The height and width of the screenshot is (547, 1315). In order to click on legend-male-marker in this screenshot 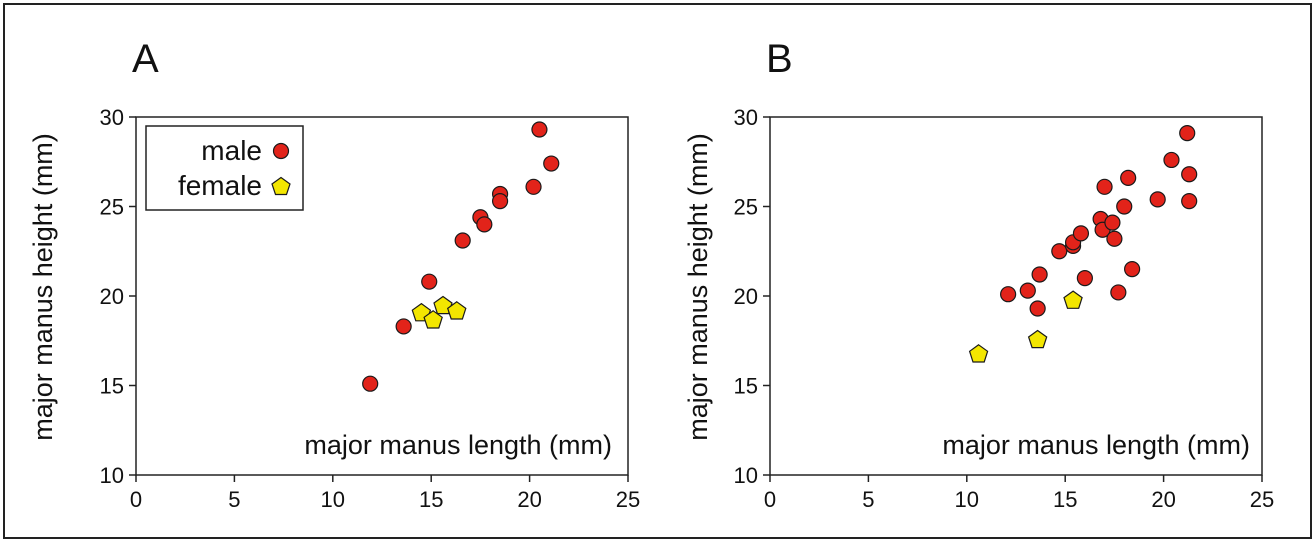, I will do `click(281, 151)`.